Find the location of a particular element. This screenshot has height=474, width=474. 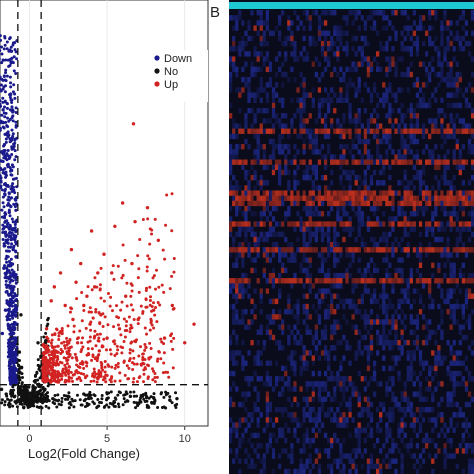

point-up is located at coordinates (73, 319).